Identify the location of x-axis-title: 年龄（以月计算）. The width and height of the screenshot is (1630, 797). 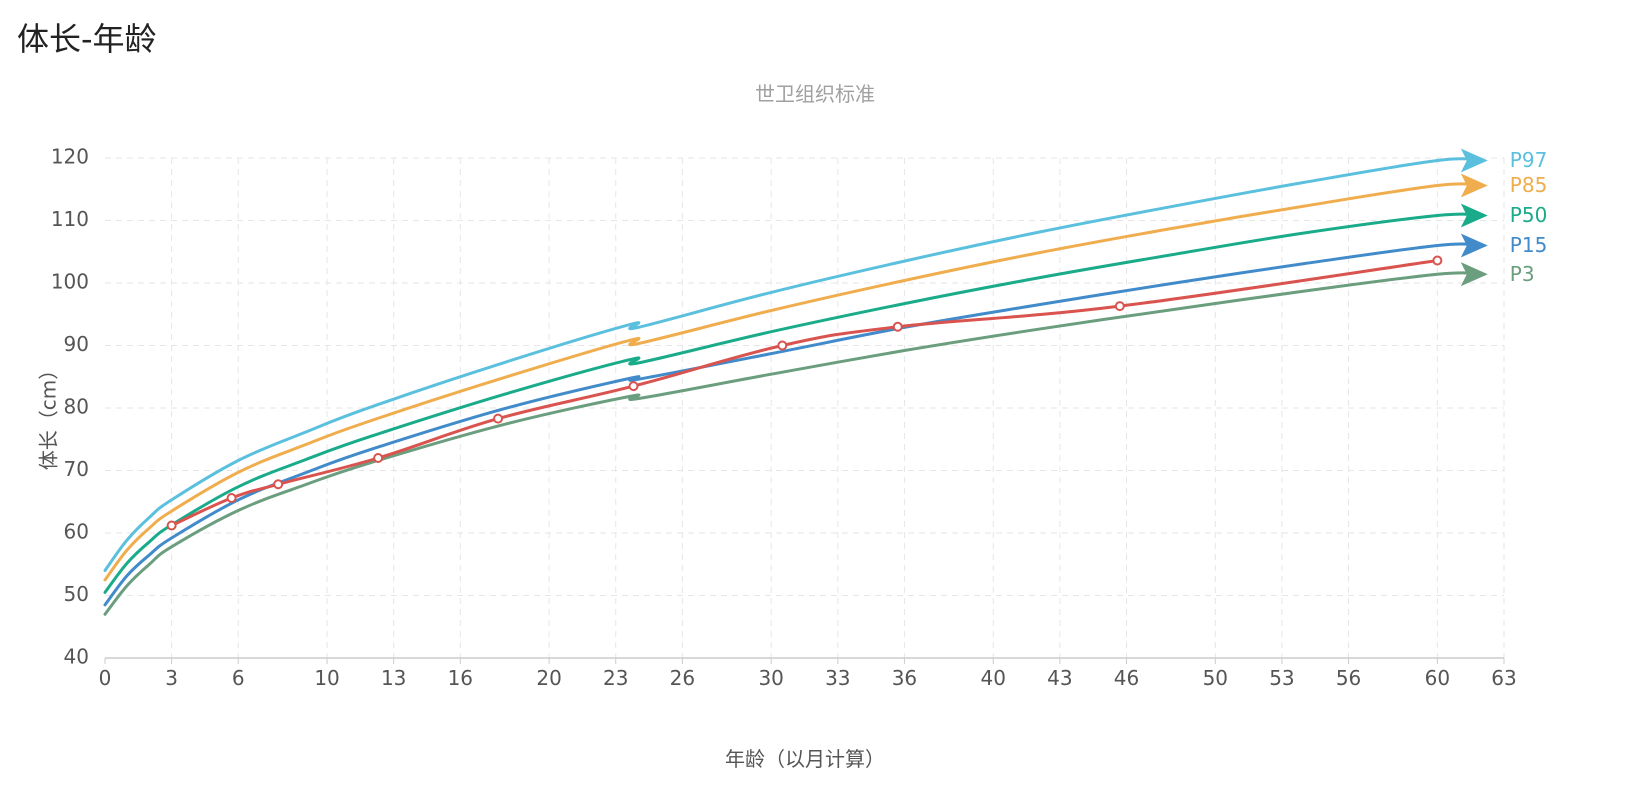
(805, 759).